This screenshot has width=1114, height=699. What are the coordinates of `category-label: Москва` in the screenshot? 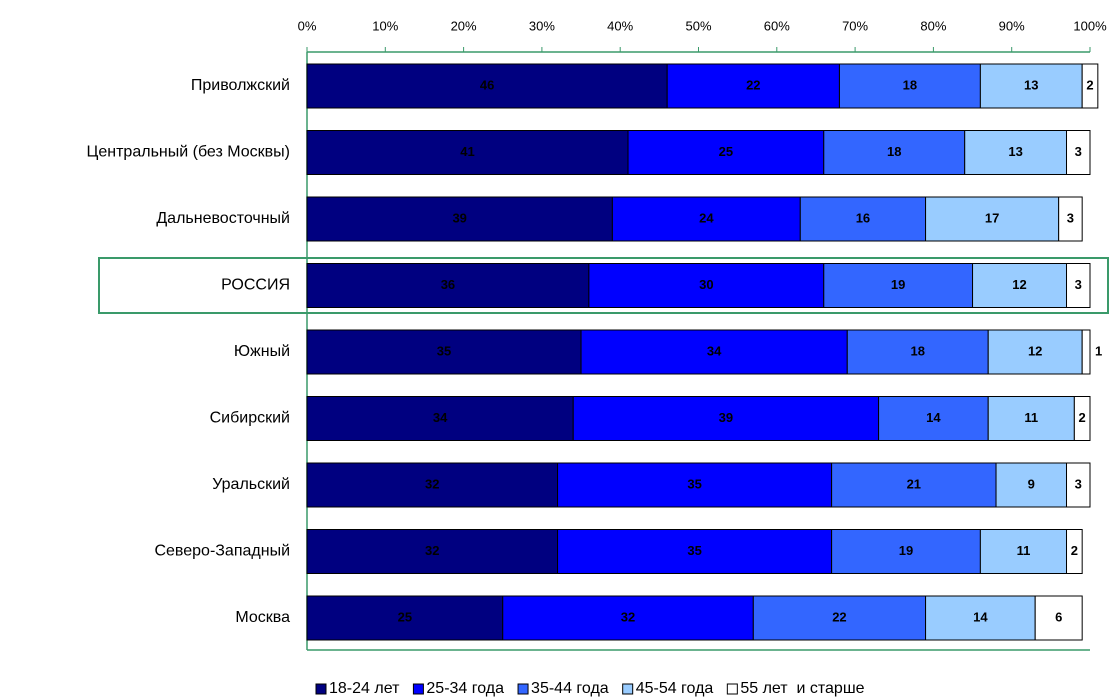 It's located at (262, 617).